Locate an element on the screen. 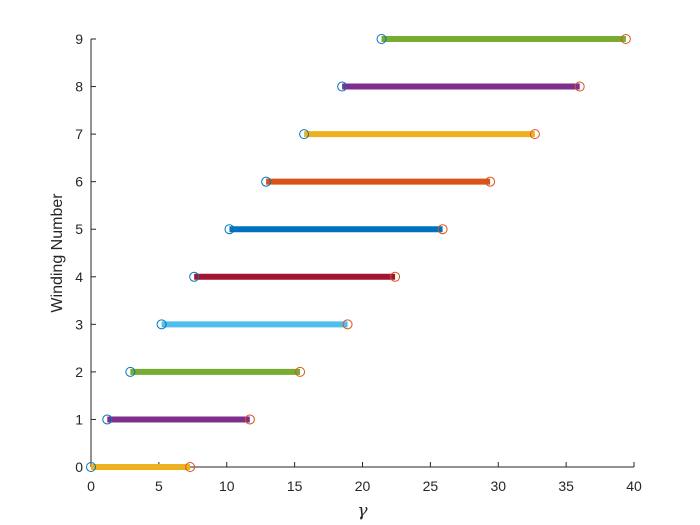 Image resolution: width=700 pixels, height=525 pixels. y-tick-label: 8 is located at coordinates (79, 87).